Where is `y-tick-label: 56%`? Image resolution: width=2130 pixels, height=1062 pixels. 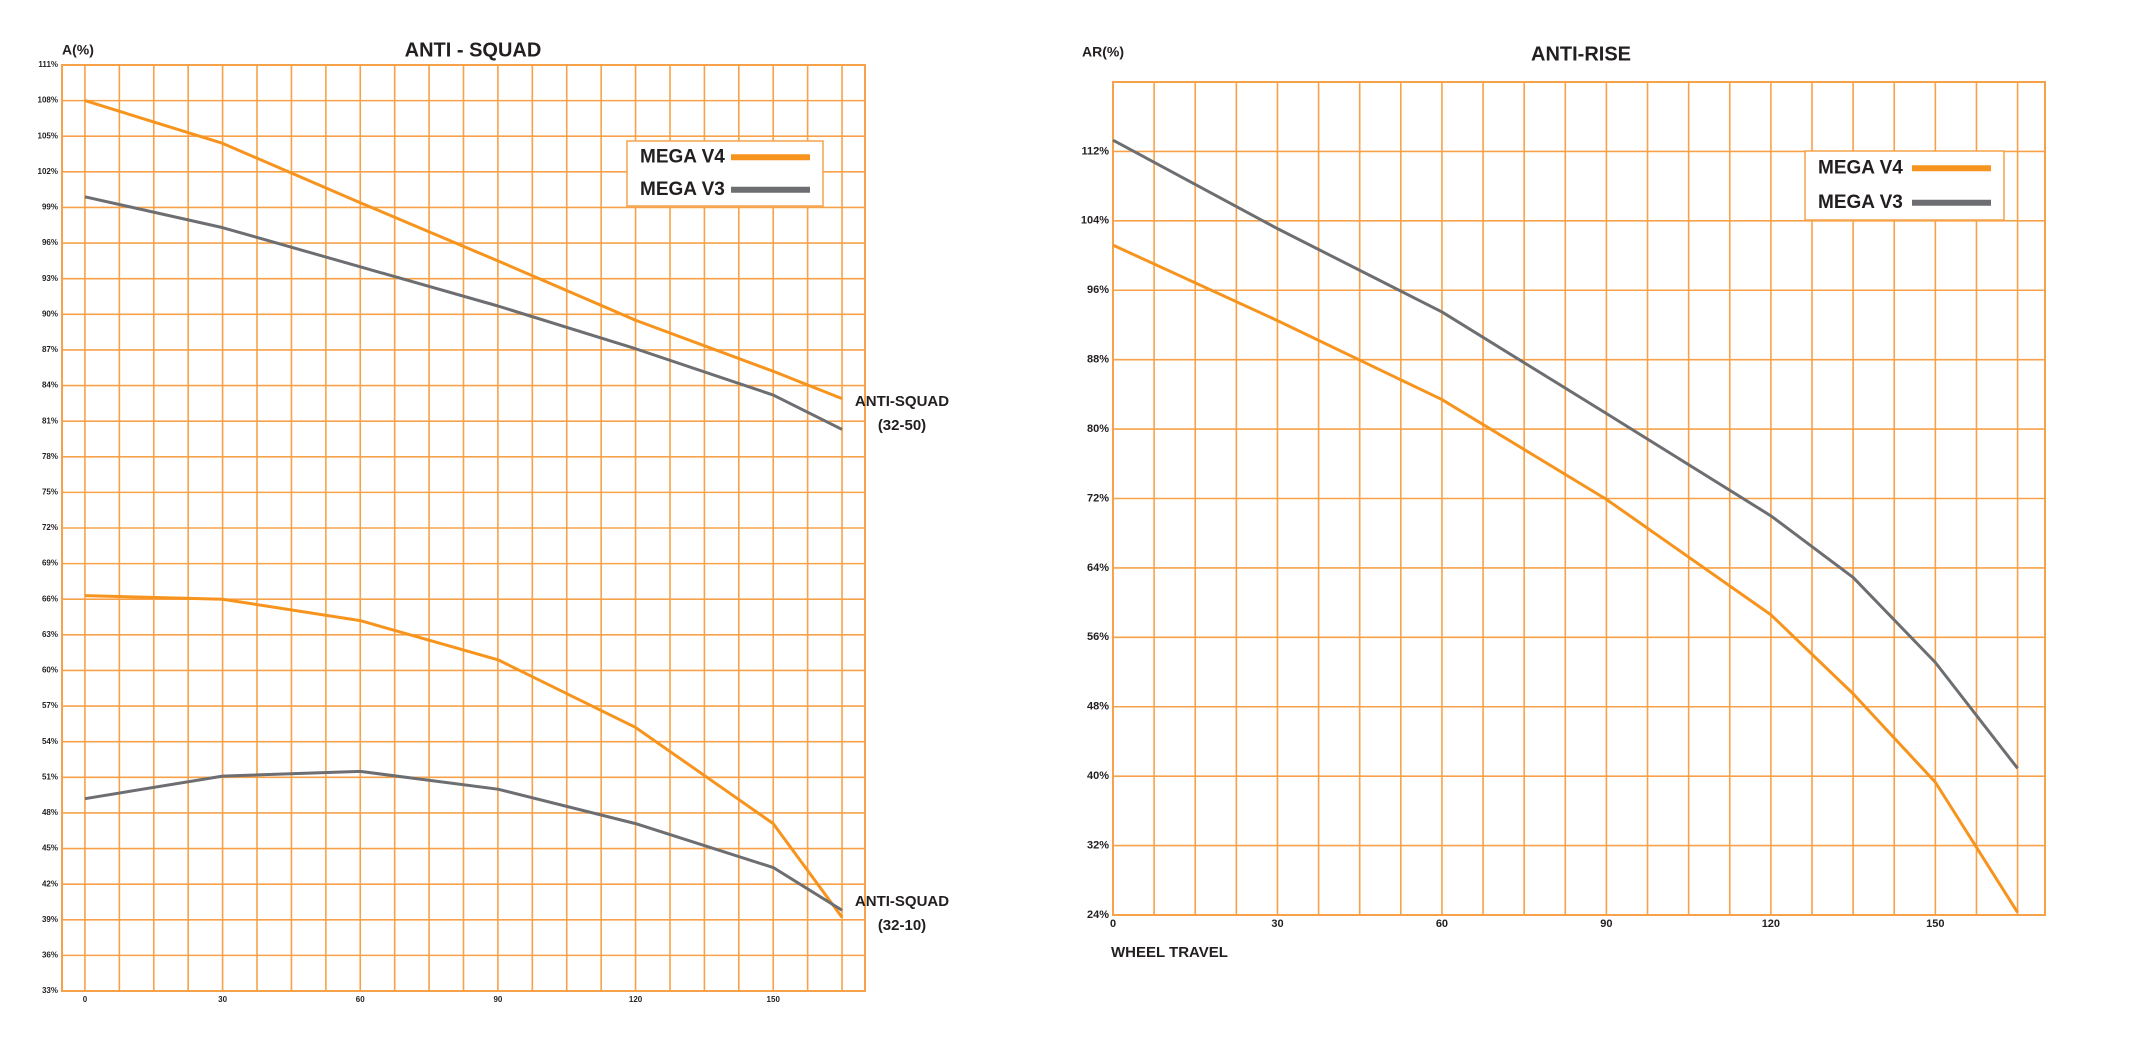 y-tick-label: 56% is located at coordinates (1098, 637).